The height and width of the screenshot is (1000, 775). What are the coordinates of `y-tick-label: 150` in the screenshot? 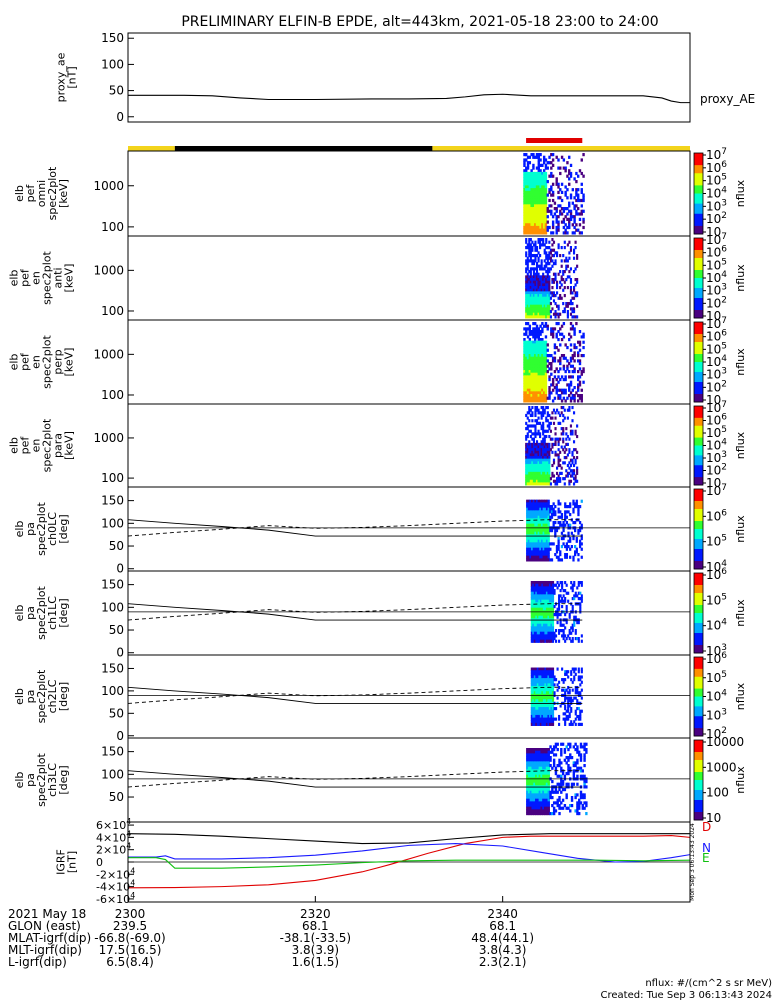 It's located at (112, 585).